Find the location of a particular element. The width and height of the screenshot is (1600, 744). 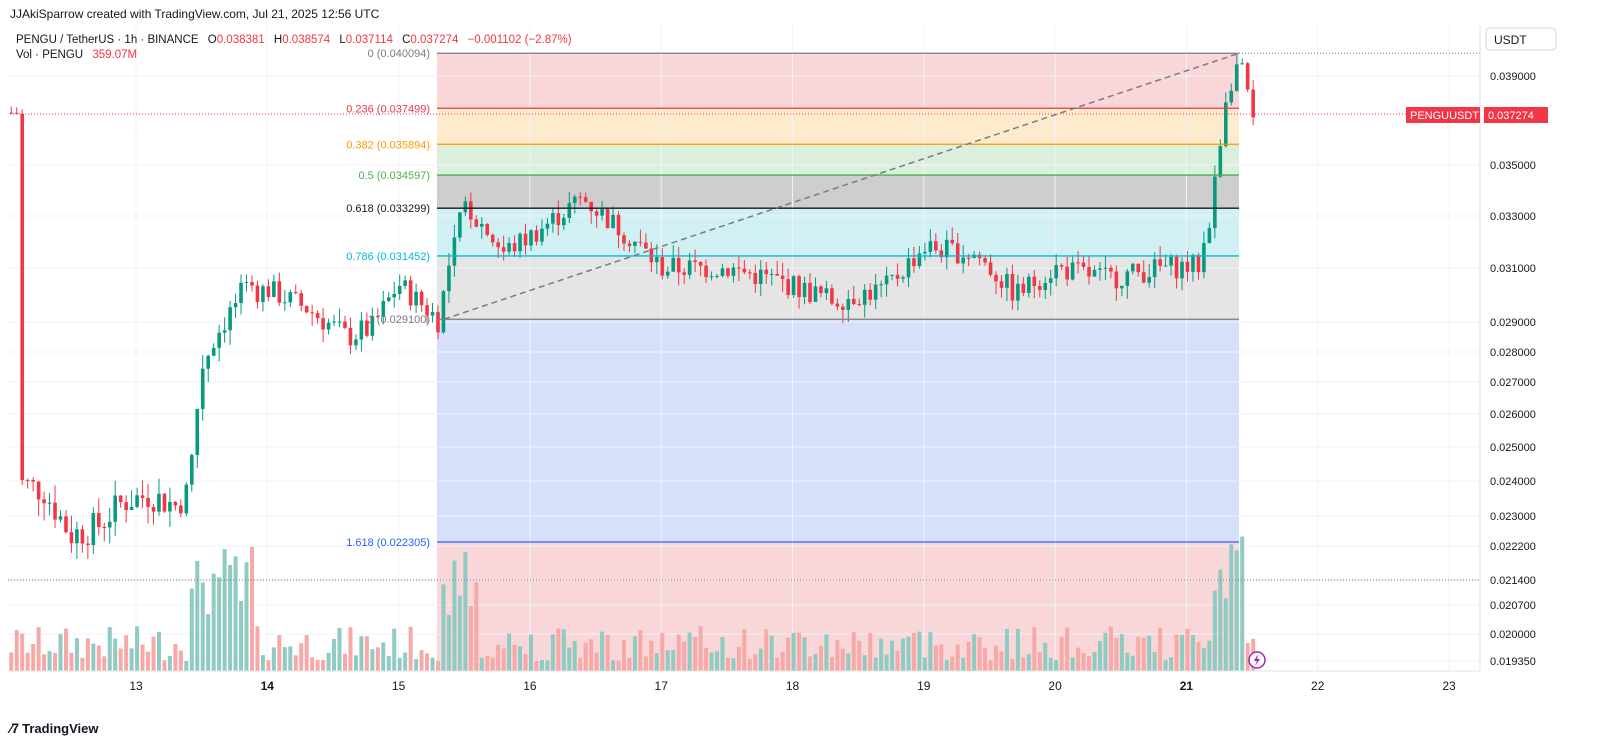

price-tick-label: 0.024000 is located at coordinates (1513, 482).